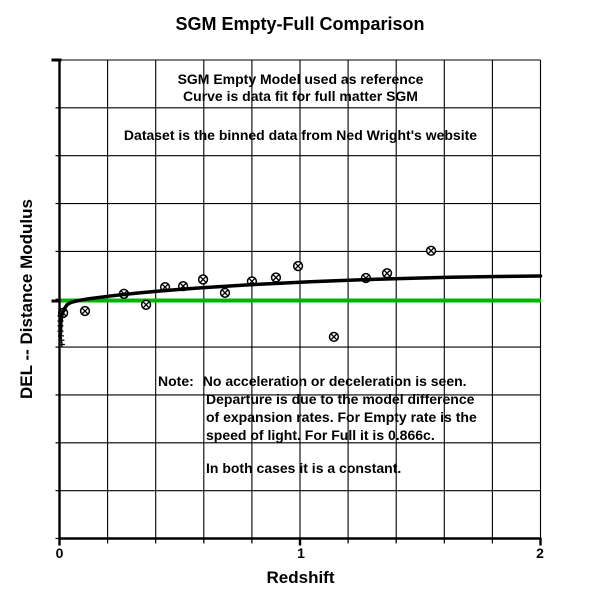  I want to click on x-axis-title: Redshift, so click(300, 577).